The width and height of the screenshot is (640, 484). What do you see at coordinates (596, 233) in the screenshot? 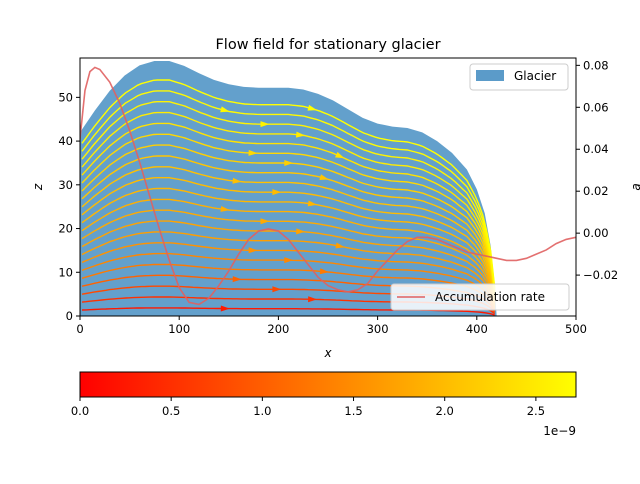
I see `right-y-tick-label: 0.00` at bounding box center [596, 233].